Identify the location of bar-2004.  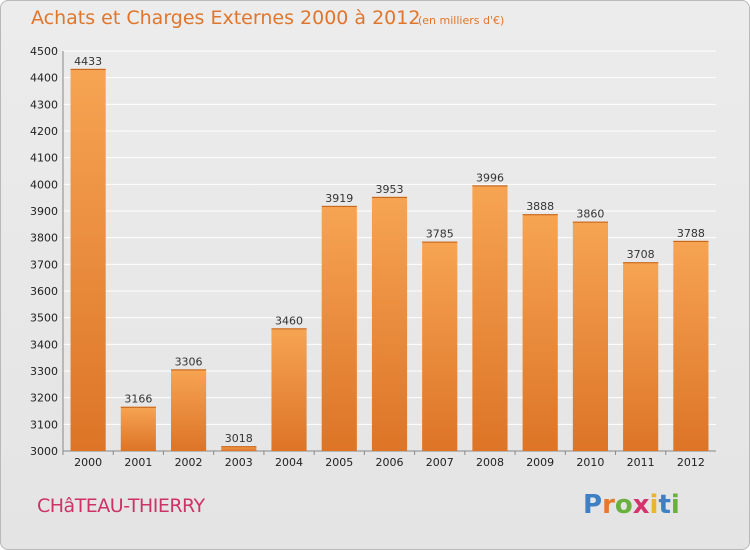
(289, 389).